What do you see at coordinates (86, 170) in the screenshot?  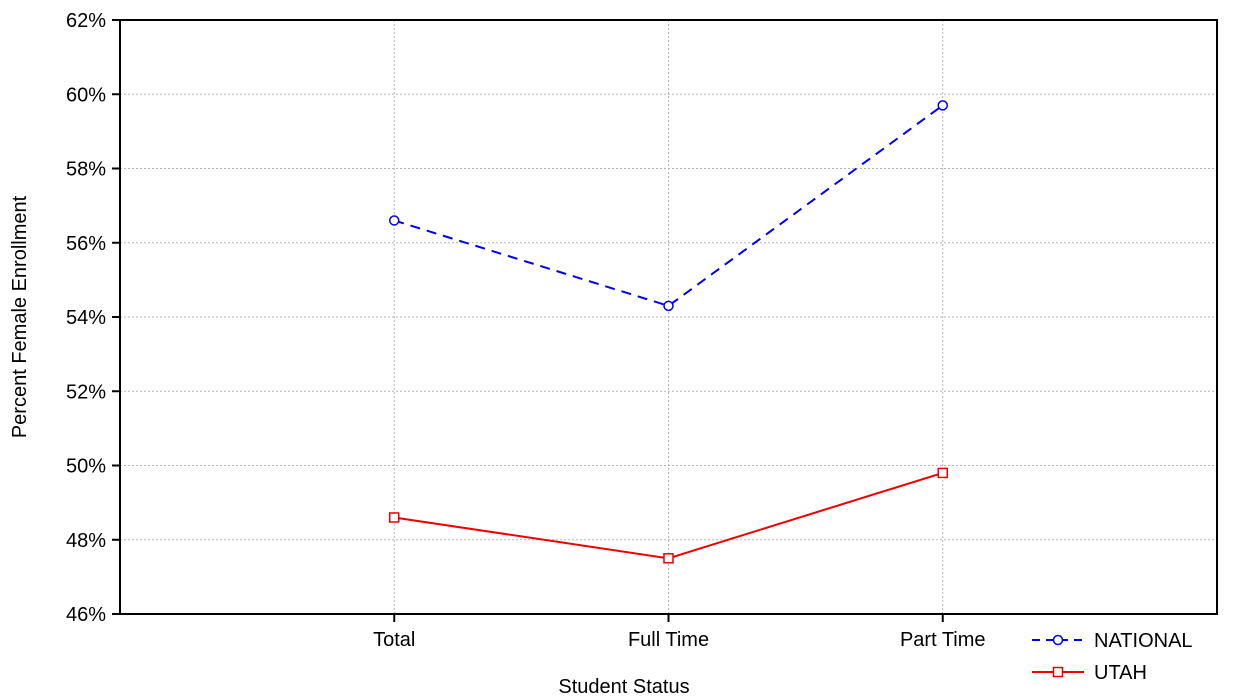 I see `y-tick-label: 58%` at bounding box center [86, 170].